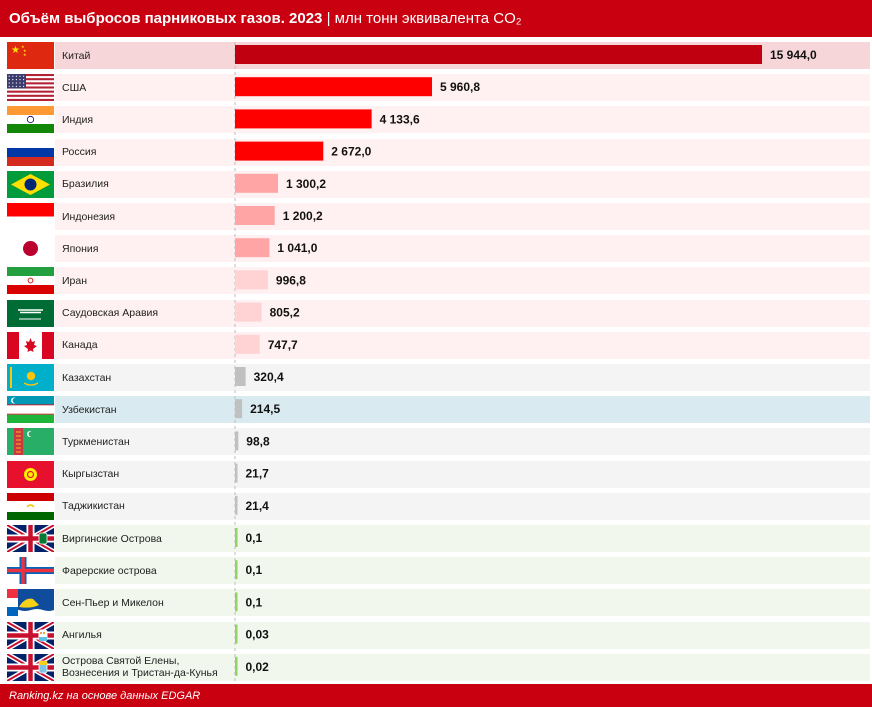 The image size is (872, 707). Describe the element at coordinates (74, 87) in the screenshot. I see `country-label: США` at that location.